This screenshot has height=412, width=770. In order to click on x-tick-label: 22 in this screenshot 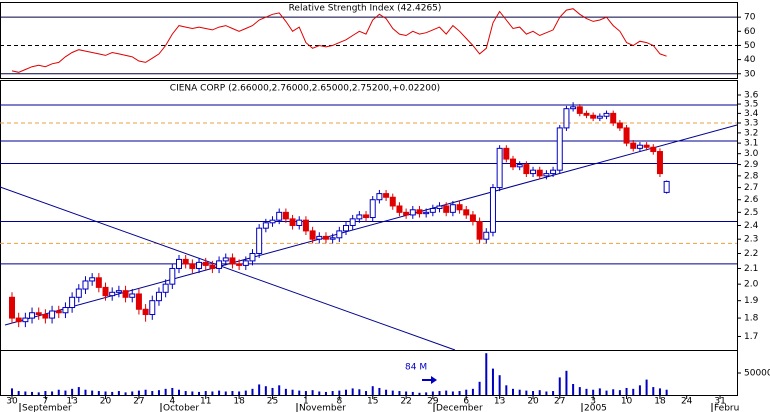, I will do `click(405, 402)`.